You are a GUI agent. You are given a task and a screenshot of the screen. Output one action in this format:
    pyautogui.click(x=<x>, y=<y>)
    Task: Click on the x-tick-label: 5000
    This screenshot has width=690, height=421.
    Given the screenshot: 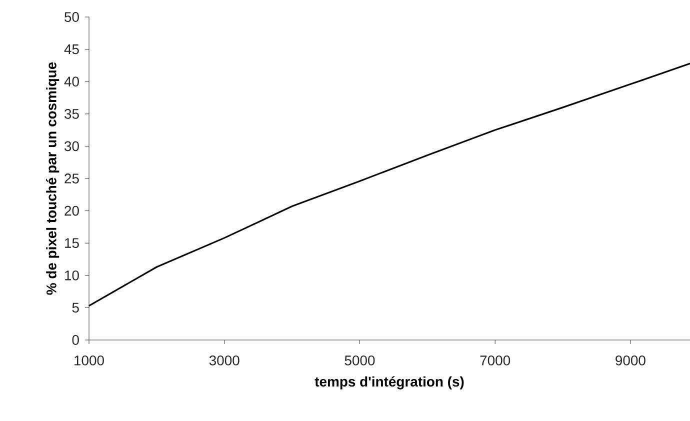 What is the action you would take?
    pyautogui.click(x=359, y=361)
    